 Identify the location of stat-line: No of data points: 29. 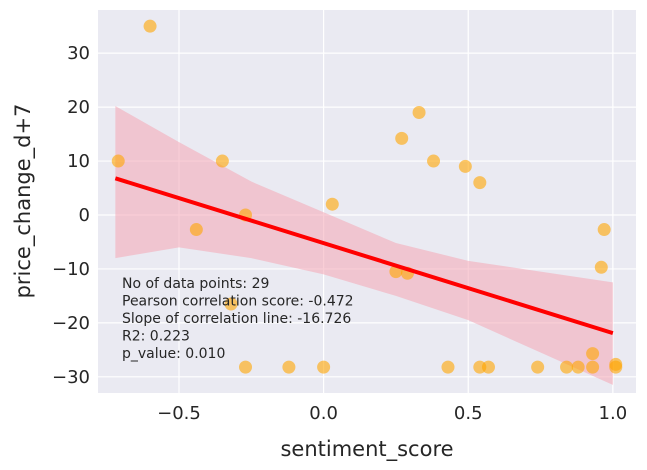
(195, 284).